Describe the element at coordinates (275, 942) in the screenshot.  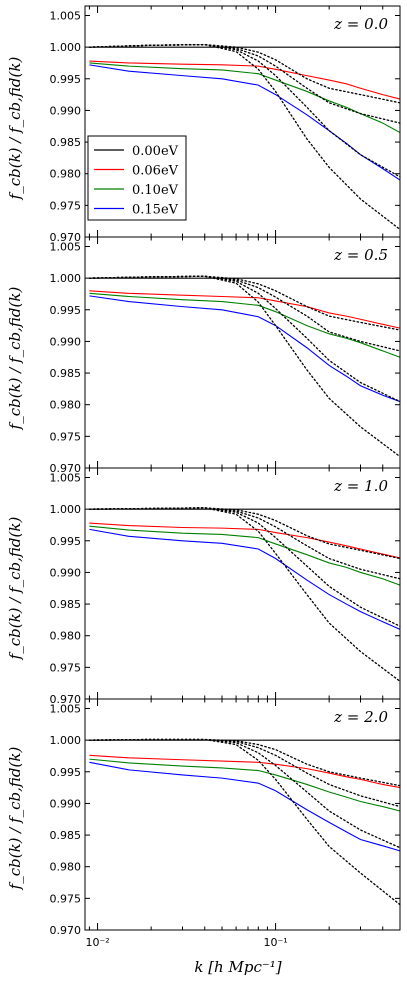
I see `x-tick-label: 10⁻¹` at that location.